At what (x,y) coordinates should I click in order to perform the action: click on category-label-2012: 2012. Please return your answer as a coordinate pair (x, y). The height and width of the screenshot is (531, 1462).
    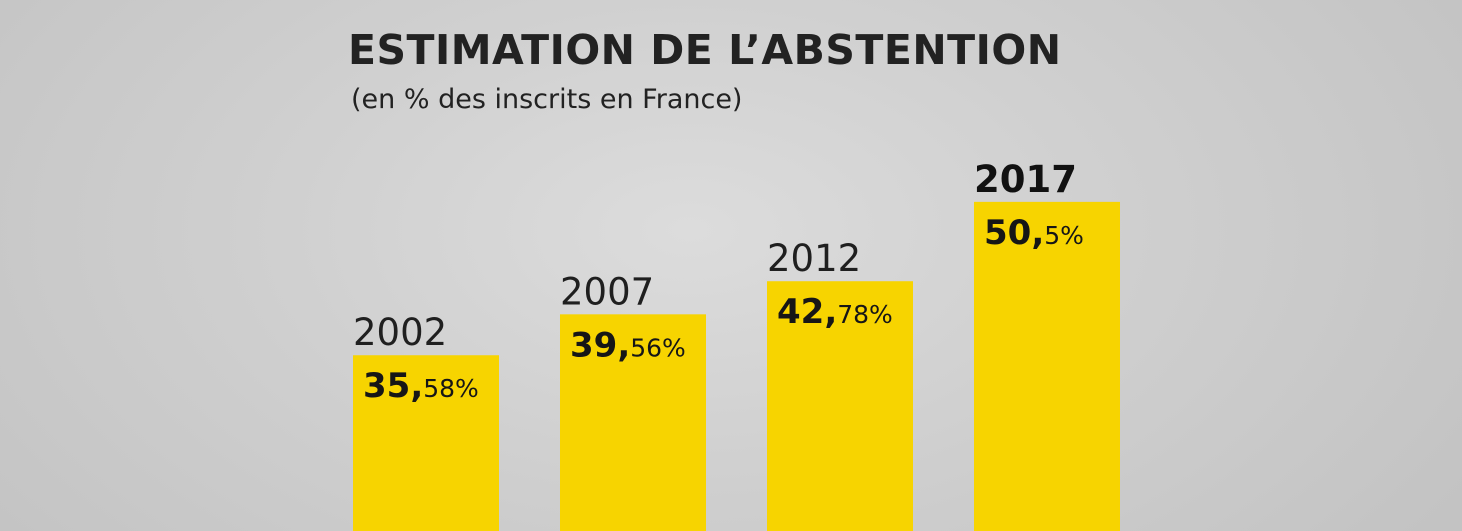
    Looking at the image, I should click on (814, 258).